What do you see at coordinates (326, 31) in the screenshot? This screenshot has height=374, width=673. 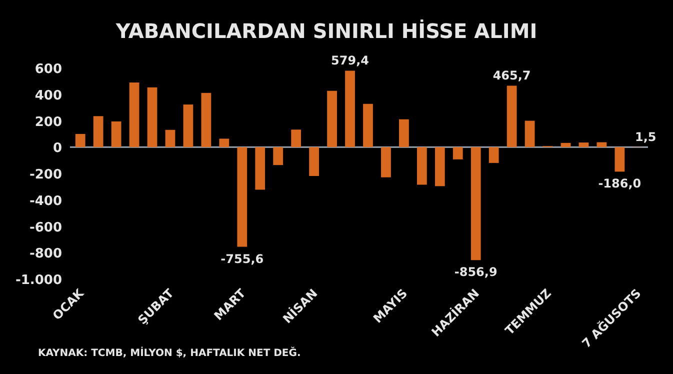 I see `chart-title: YABANCILARDAN SINIRLI HİSSE ALIMI` at bounding box center [326, 31].